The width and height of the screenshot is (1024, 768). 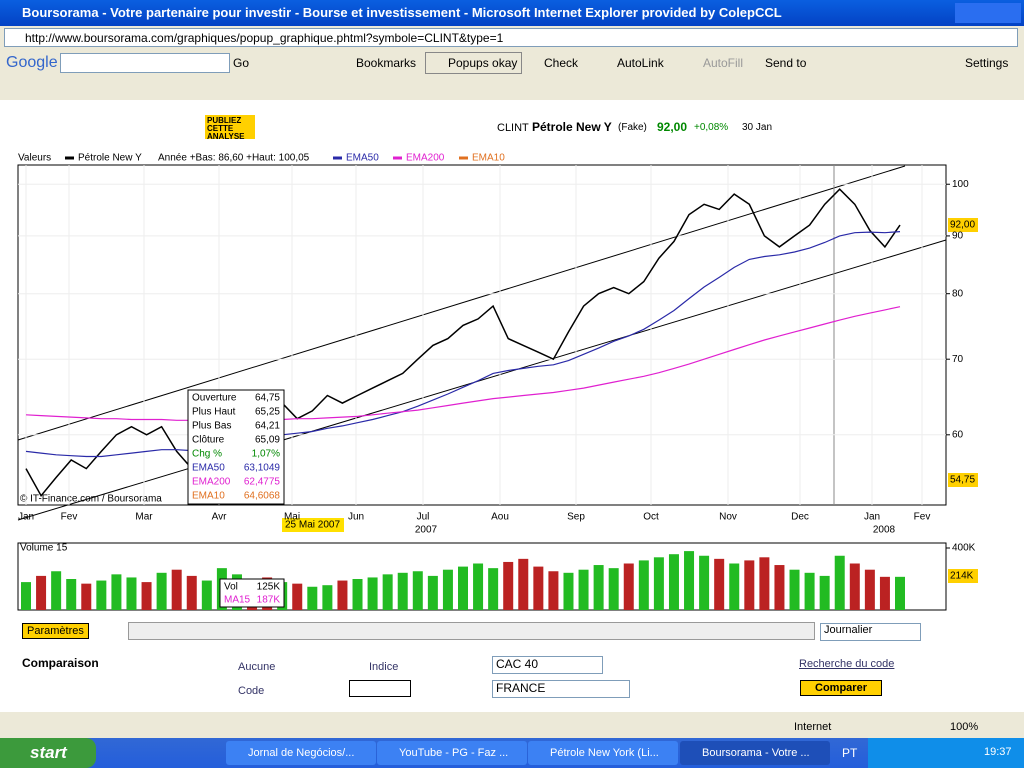 I want to click on radio-code: Code, so click(x=251, y=691).